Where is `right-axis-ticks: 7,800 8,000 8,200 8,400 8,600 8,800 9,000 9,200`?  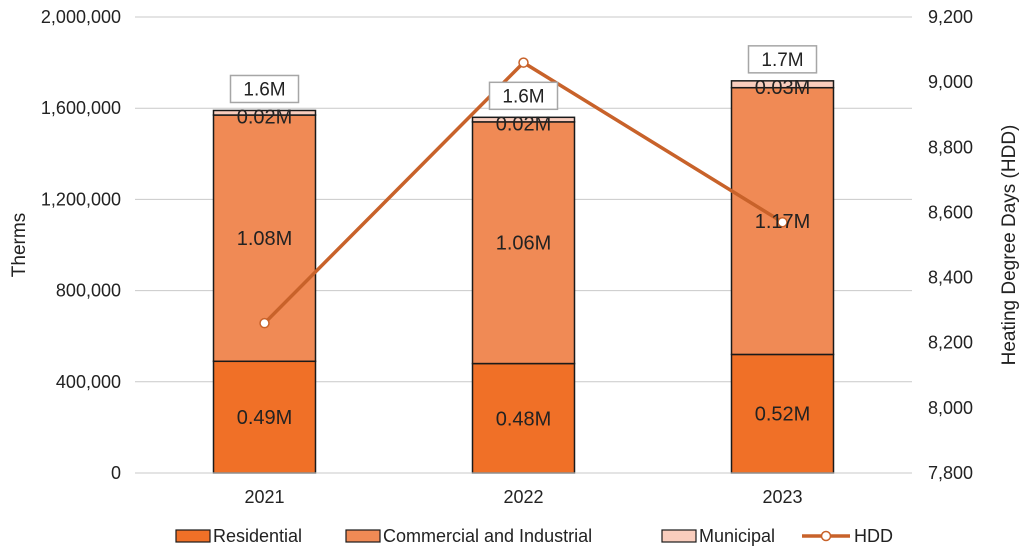
right-axis-ticks: 7,800 8,000 8,200 8,400 8,600 8,800 9,000 9,200 is located at coordinates (950, 245).